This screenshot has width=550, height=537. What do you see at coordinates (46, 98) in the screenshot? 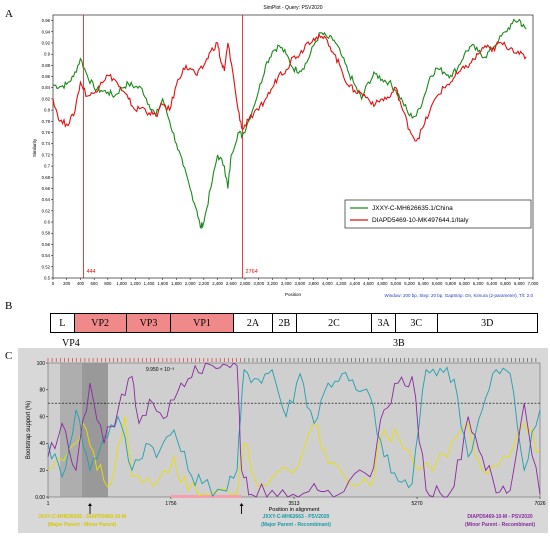
I see `simplot-y-tick-label: 0.82` at bounding box center [46, 98].